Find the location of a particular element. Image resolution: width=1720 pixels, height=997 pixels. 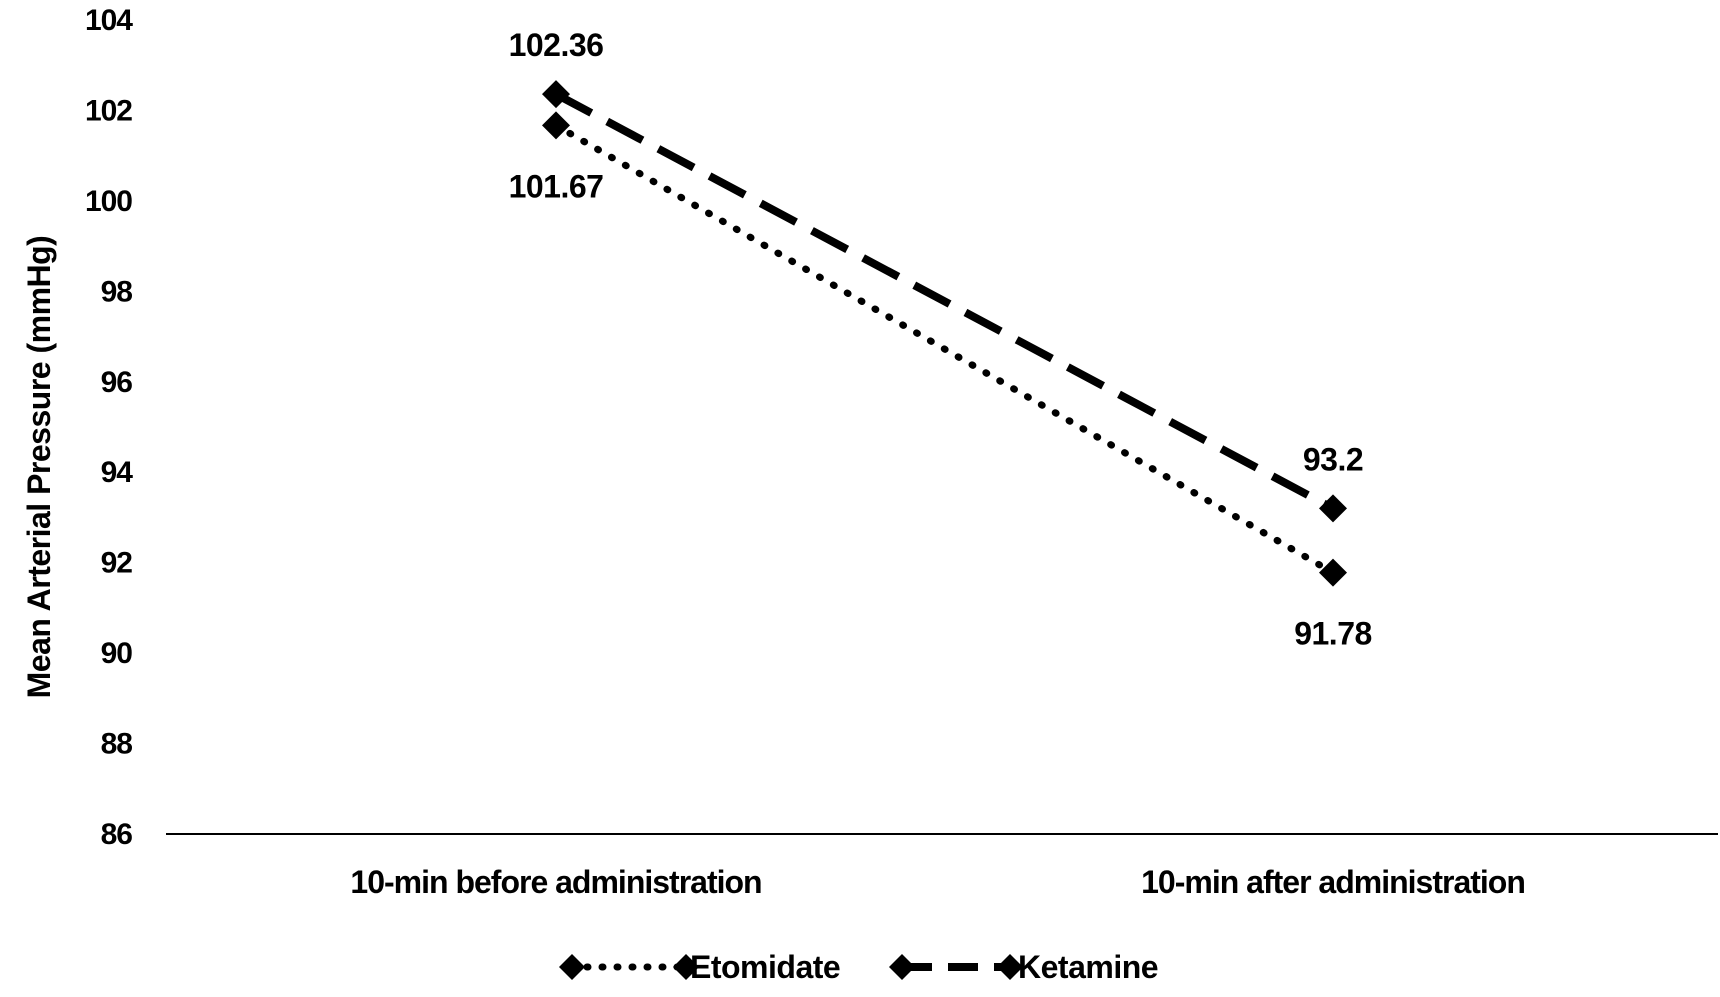

legend-label: Ketamine is located at coordinates (1088, 967).